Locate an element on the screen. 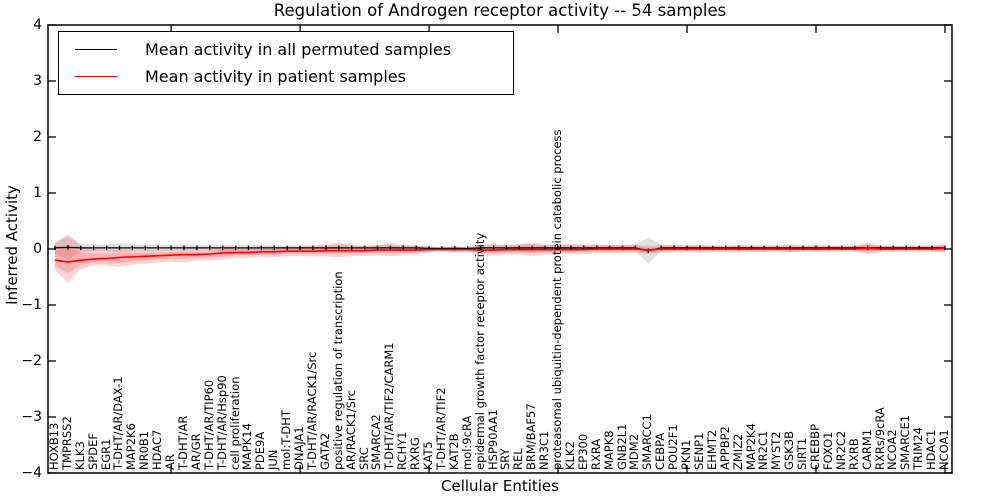 The width and height of the screenshot is (1000, 500). y-tick-label: −1 is located at coordinates (31, 304).